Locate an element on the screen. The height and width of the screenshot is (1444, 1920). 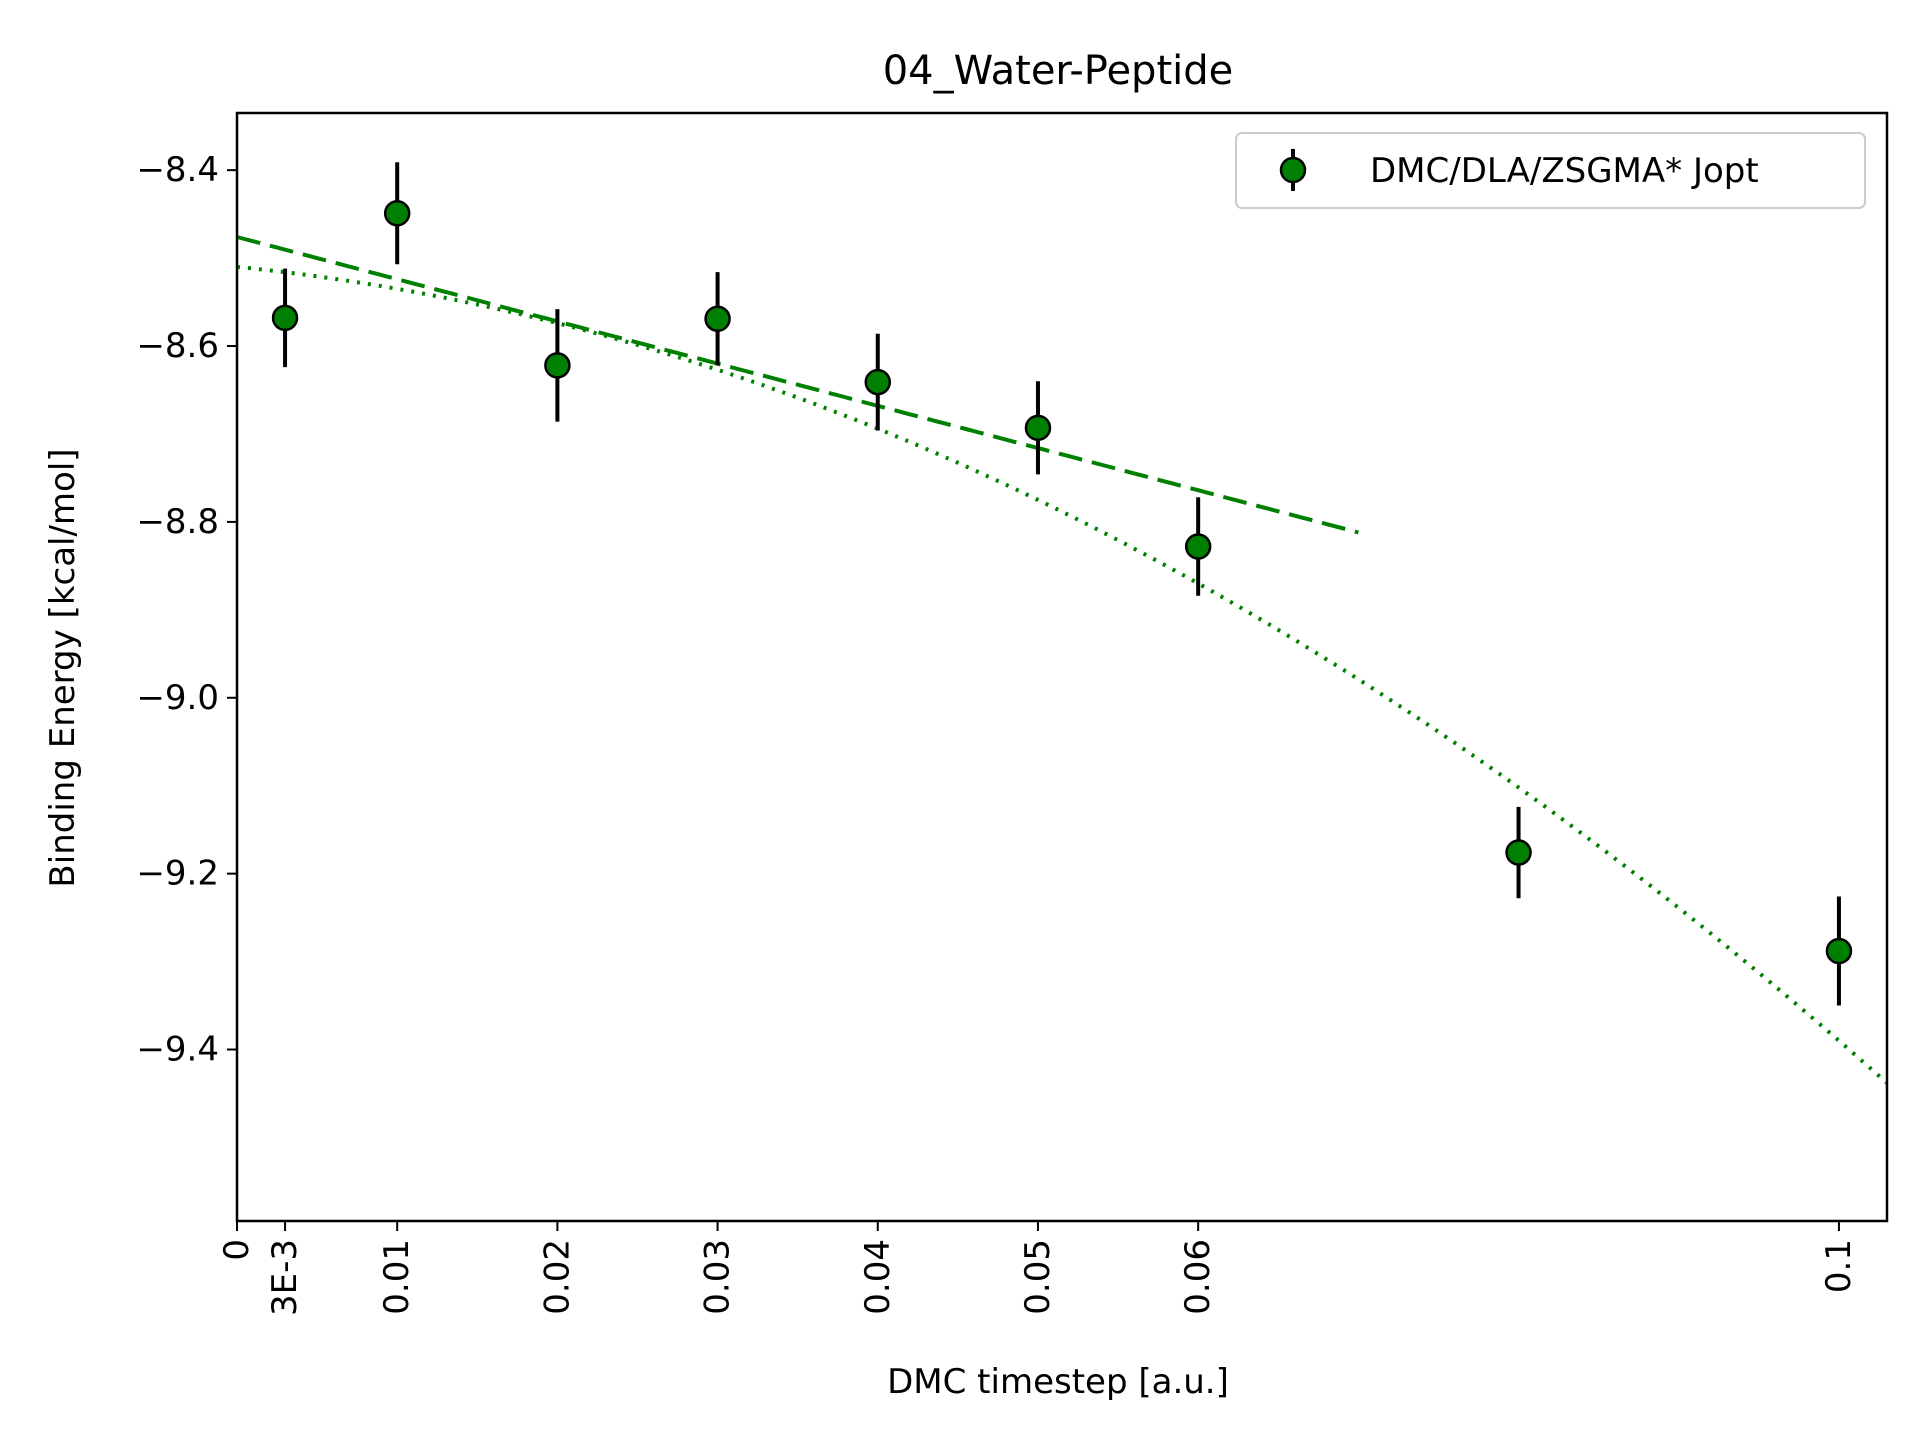
legend-marker-icon is located at coordinates (1293, 170).